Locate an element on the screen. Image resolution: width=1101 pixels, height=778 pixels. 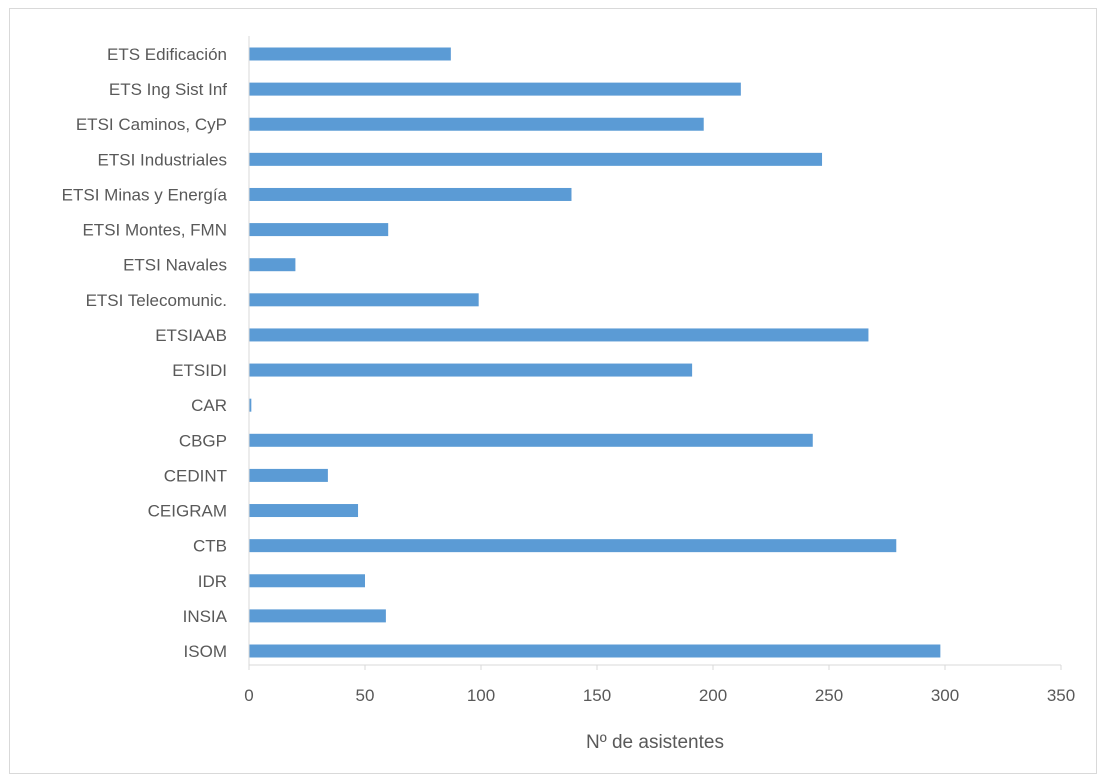
category-label: CBGP is located at coordinates (203, 440).